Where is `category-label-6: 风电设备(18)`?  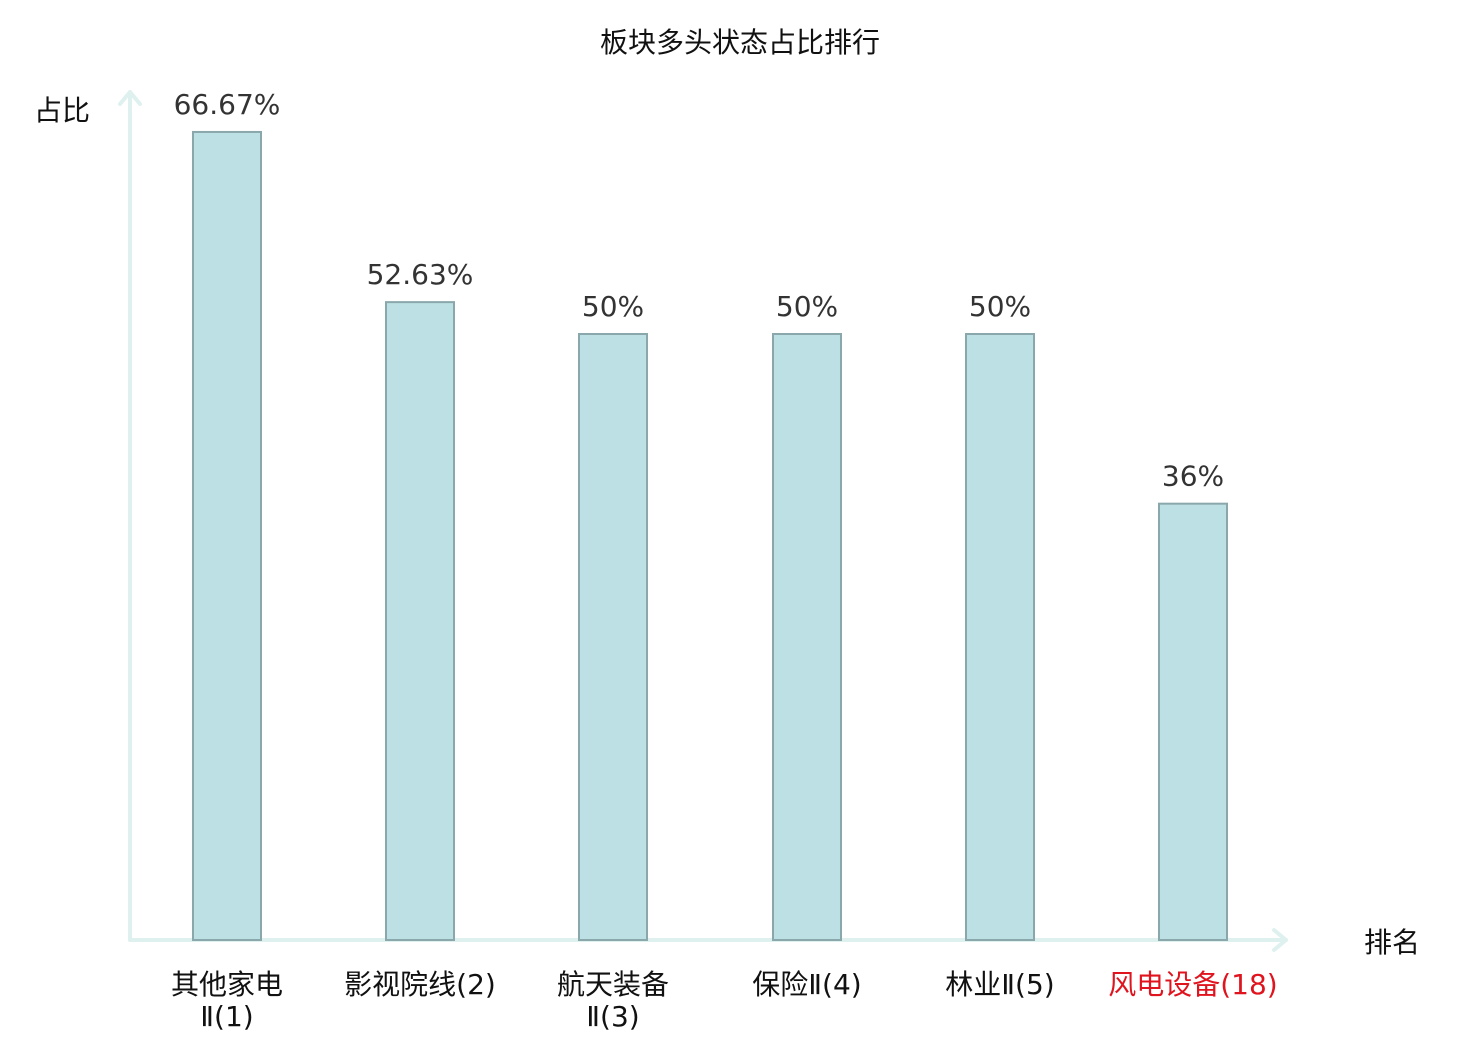
category-label-6: 风电设备(18) is located at coordinates (1192, 984).